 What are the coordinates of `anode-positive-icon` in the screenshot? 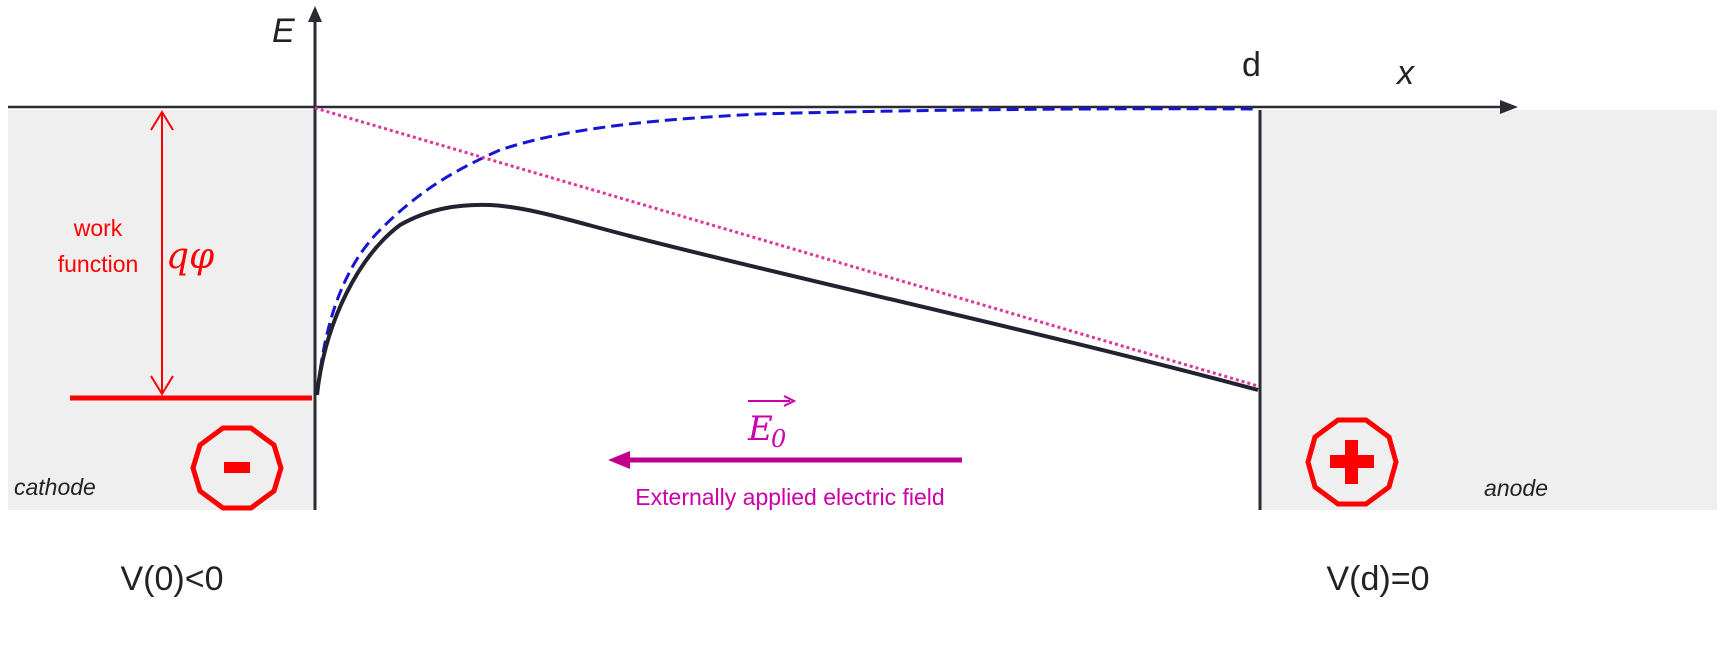 It's located at (1352, 462).